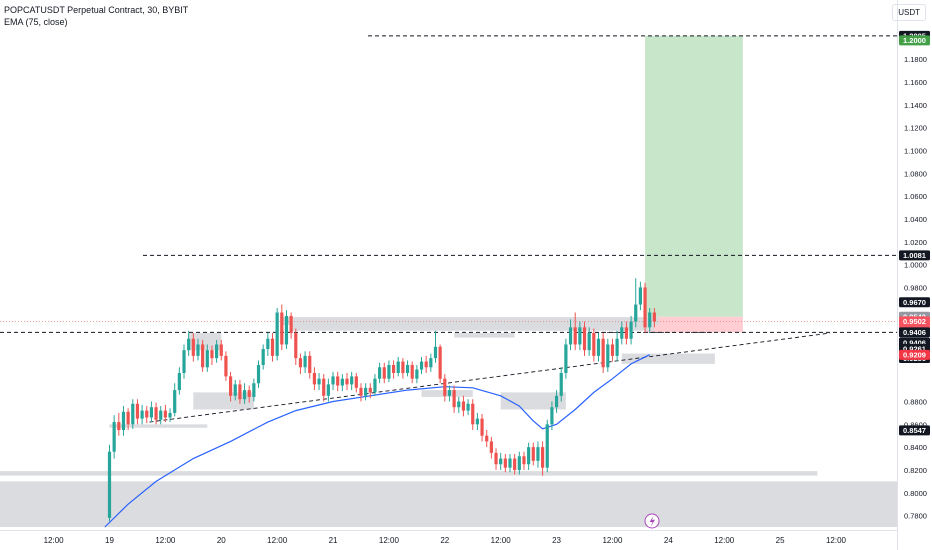 This screenshot has height=550, width=932. Describe the element at coordinates (914, 342) in the screenshot. I see `price-label: 0.9406` at that location.